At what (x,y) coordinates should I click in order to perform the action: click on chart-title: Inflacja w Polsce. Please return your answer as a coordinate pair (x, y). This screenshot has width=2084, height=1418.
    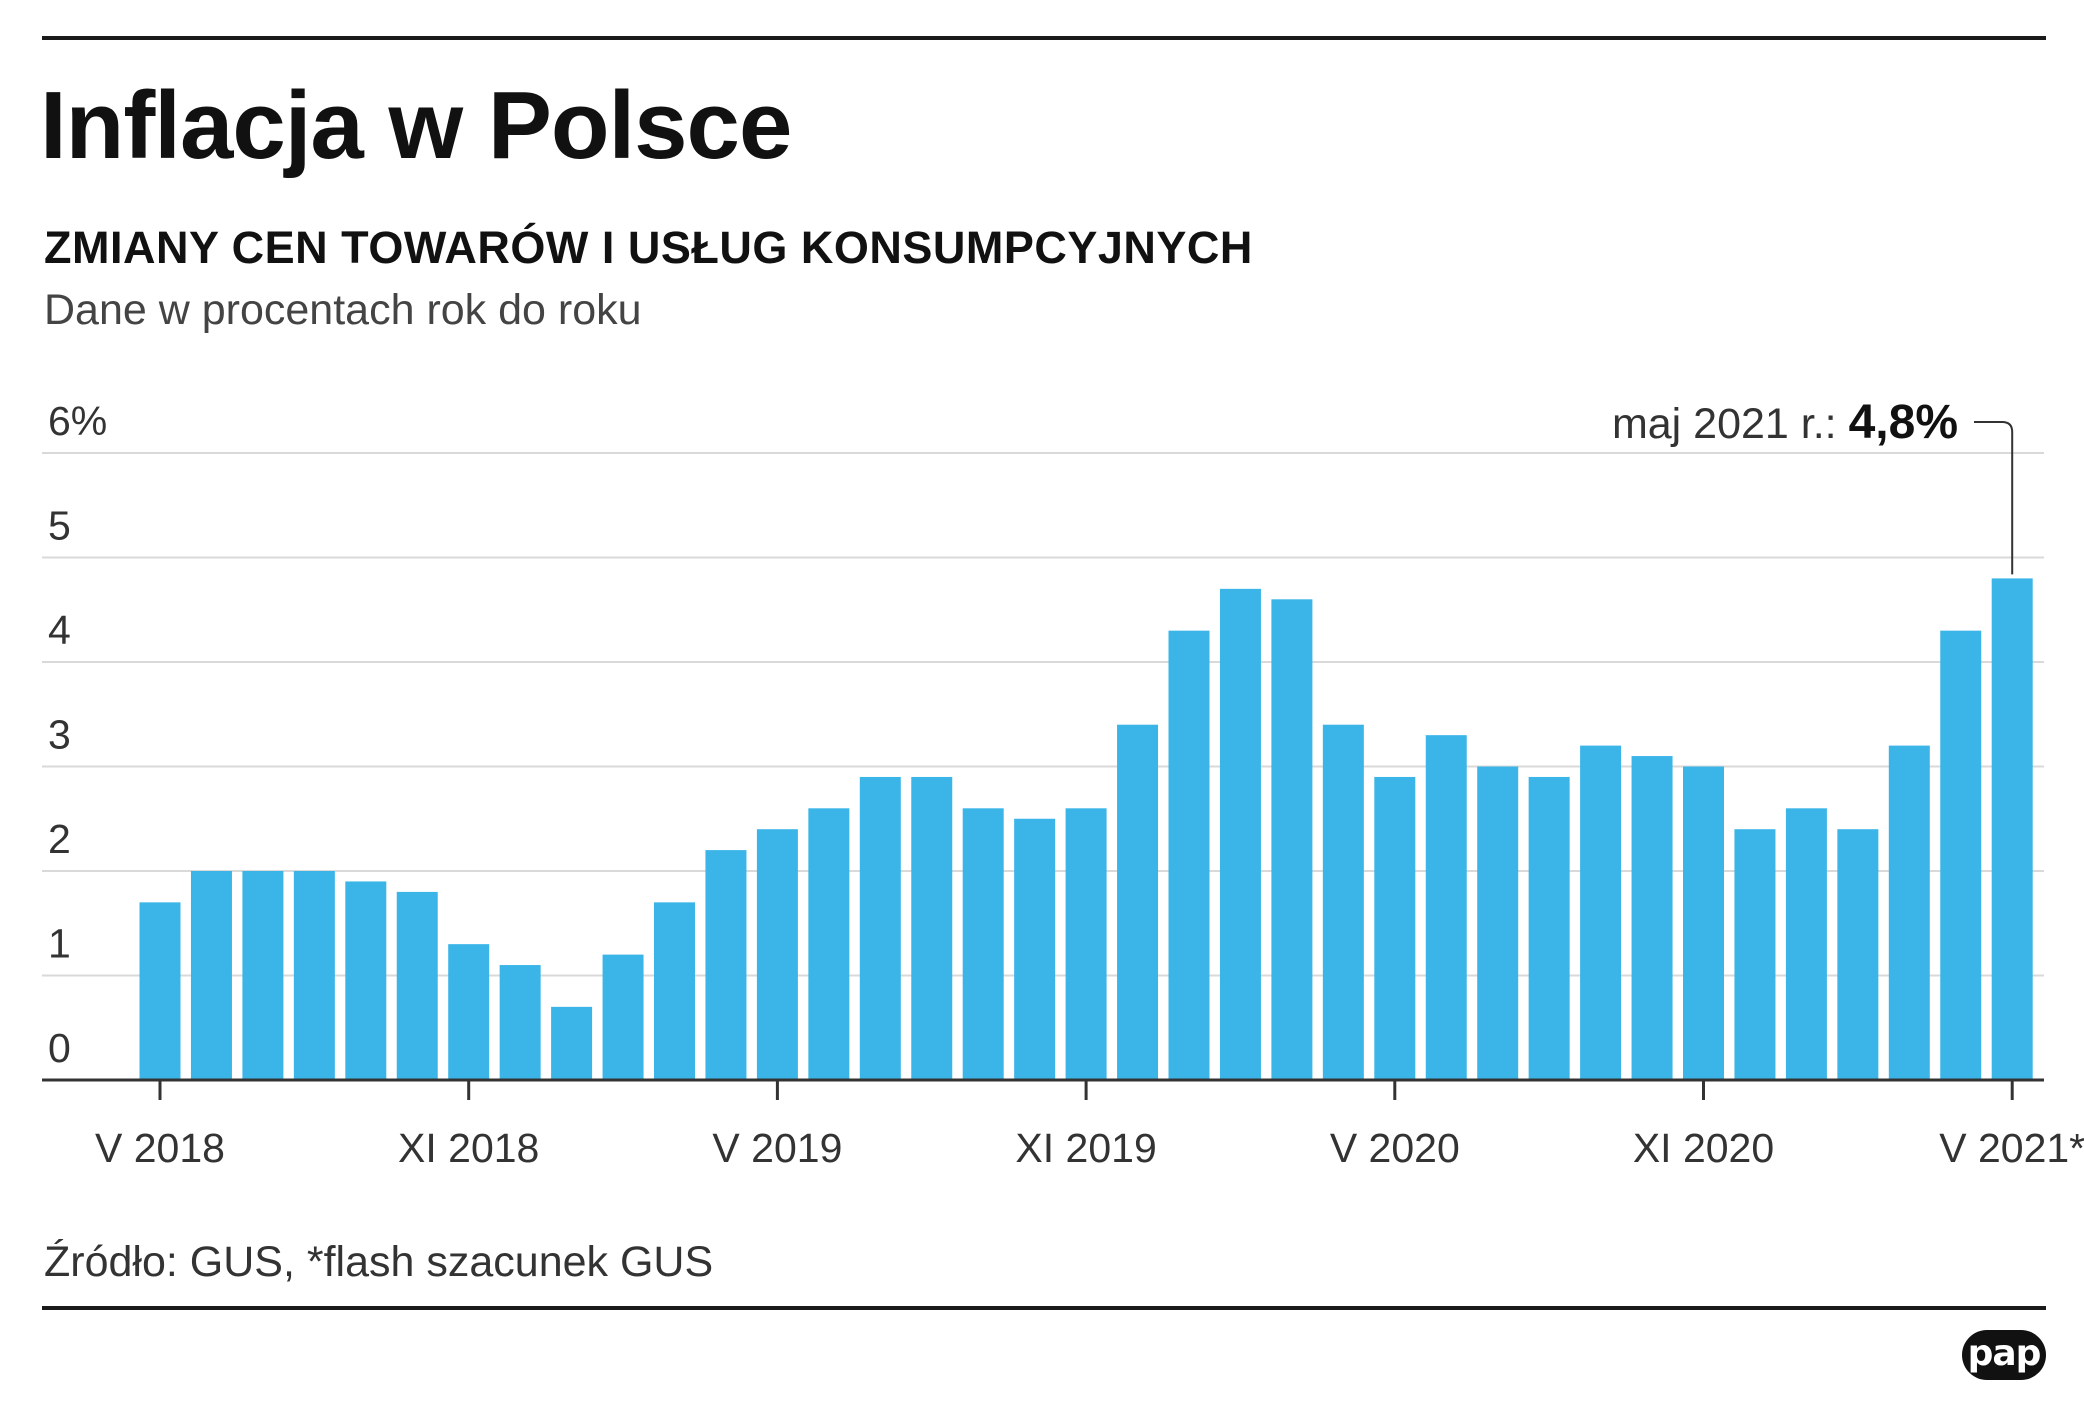
    Looking at the image, I should click on (416, 125).